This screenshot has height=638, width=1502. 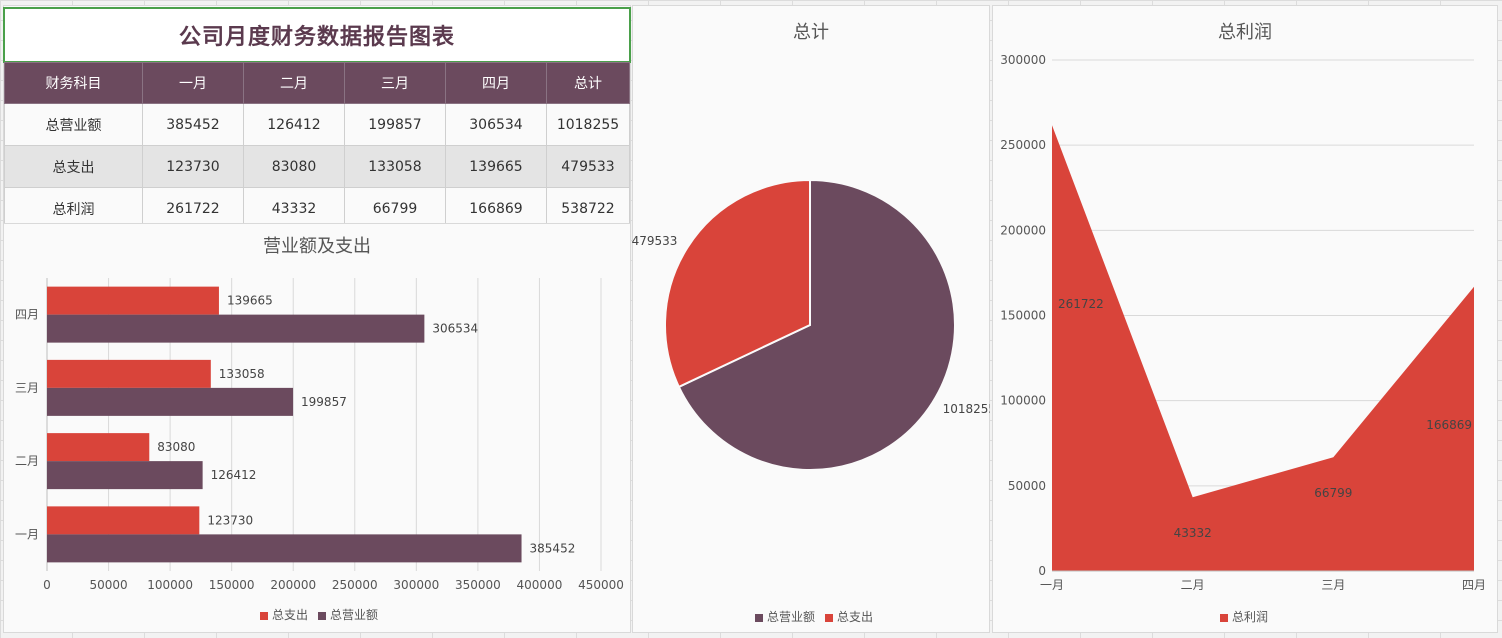 What do you see at coordinates (1027, 486) in the screenshot?
I see `y-tick-label: 50000` at bounding box center [1027, 486].